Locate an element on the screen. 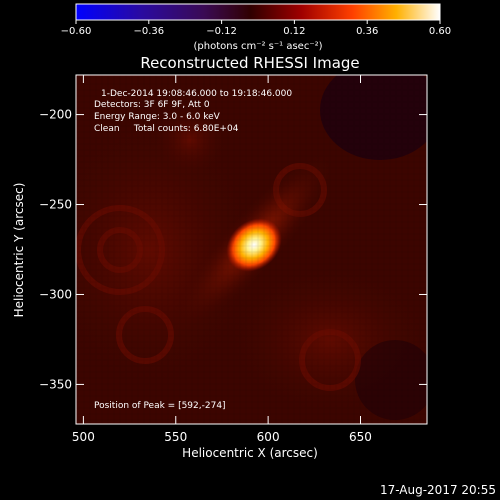 The height and width of the screenshot is (500, 500). annotation-time-range: 1-Dec-2014 19:08:46.000 to 19:18:46.000 is located at coordinates (196, 94).